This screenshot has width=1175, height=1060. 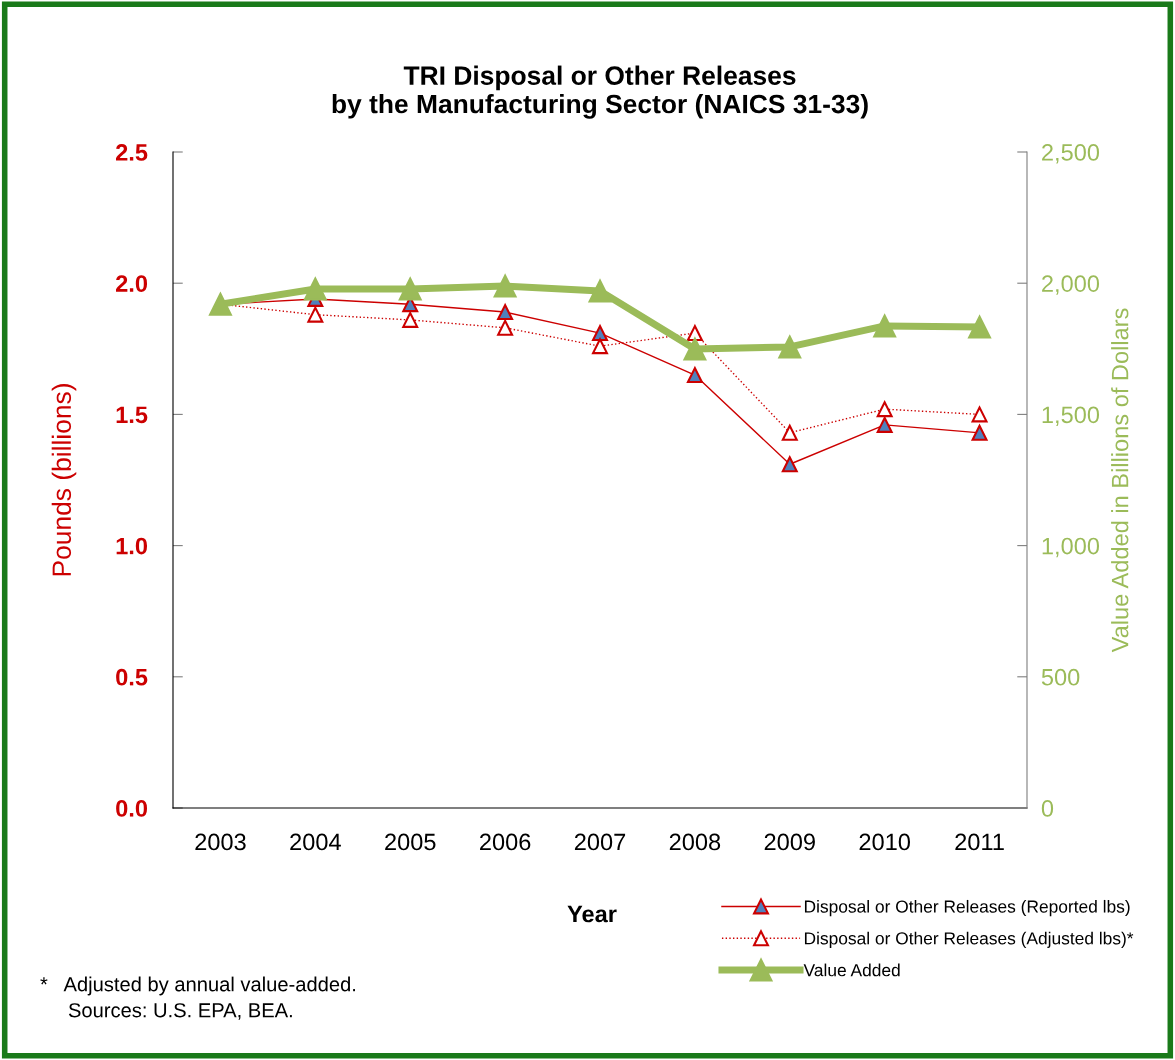 What do you see at coordinates (789, 842) in the screenshot?
I see `x-tick-label: 2009` at bounding box center [789, 842].